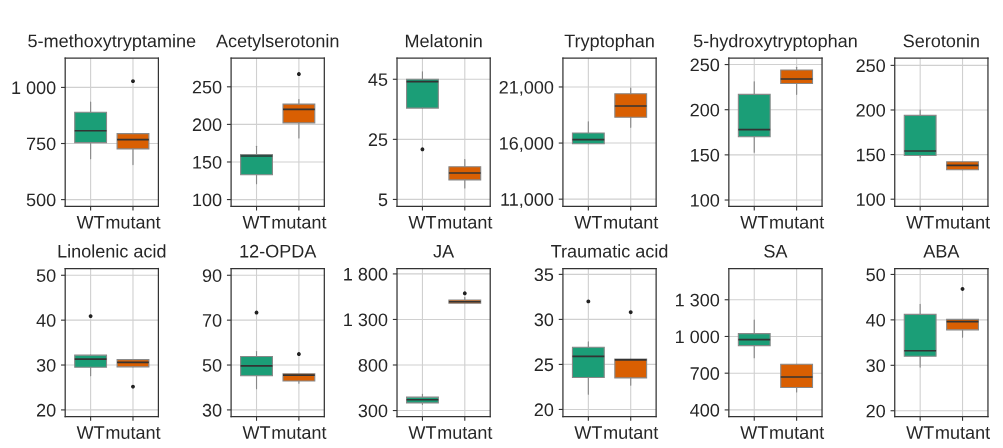 Image resolution: width=1003 pixels, height=448 pixels. I want to click on y-tick-label: 700, so click(705, 373).